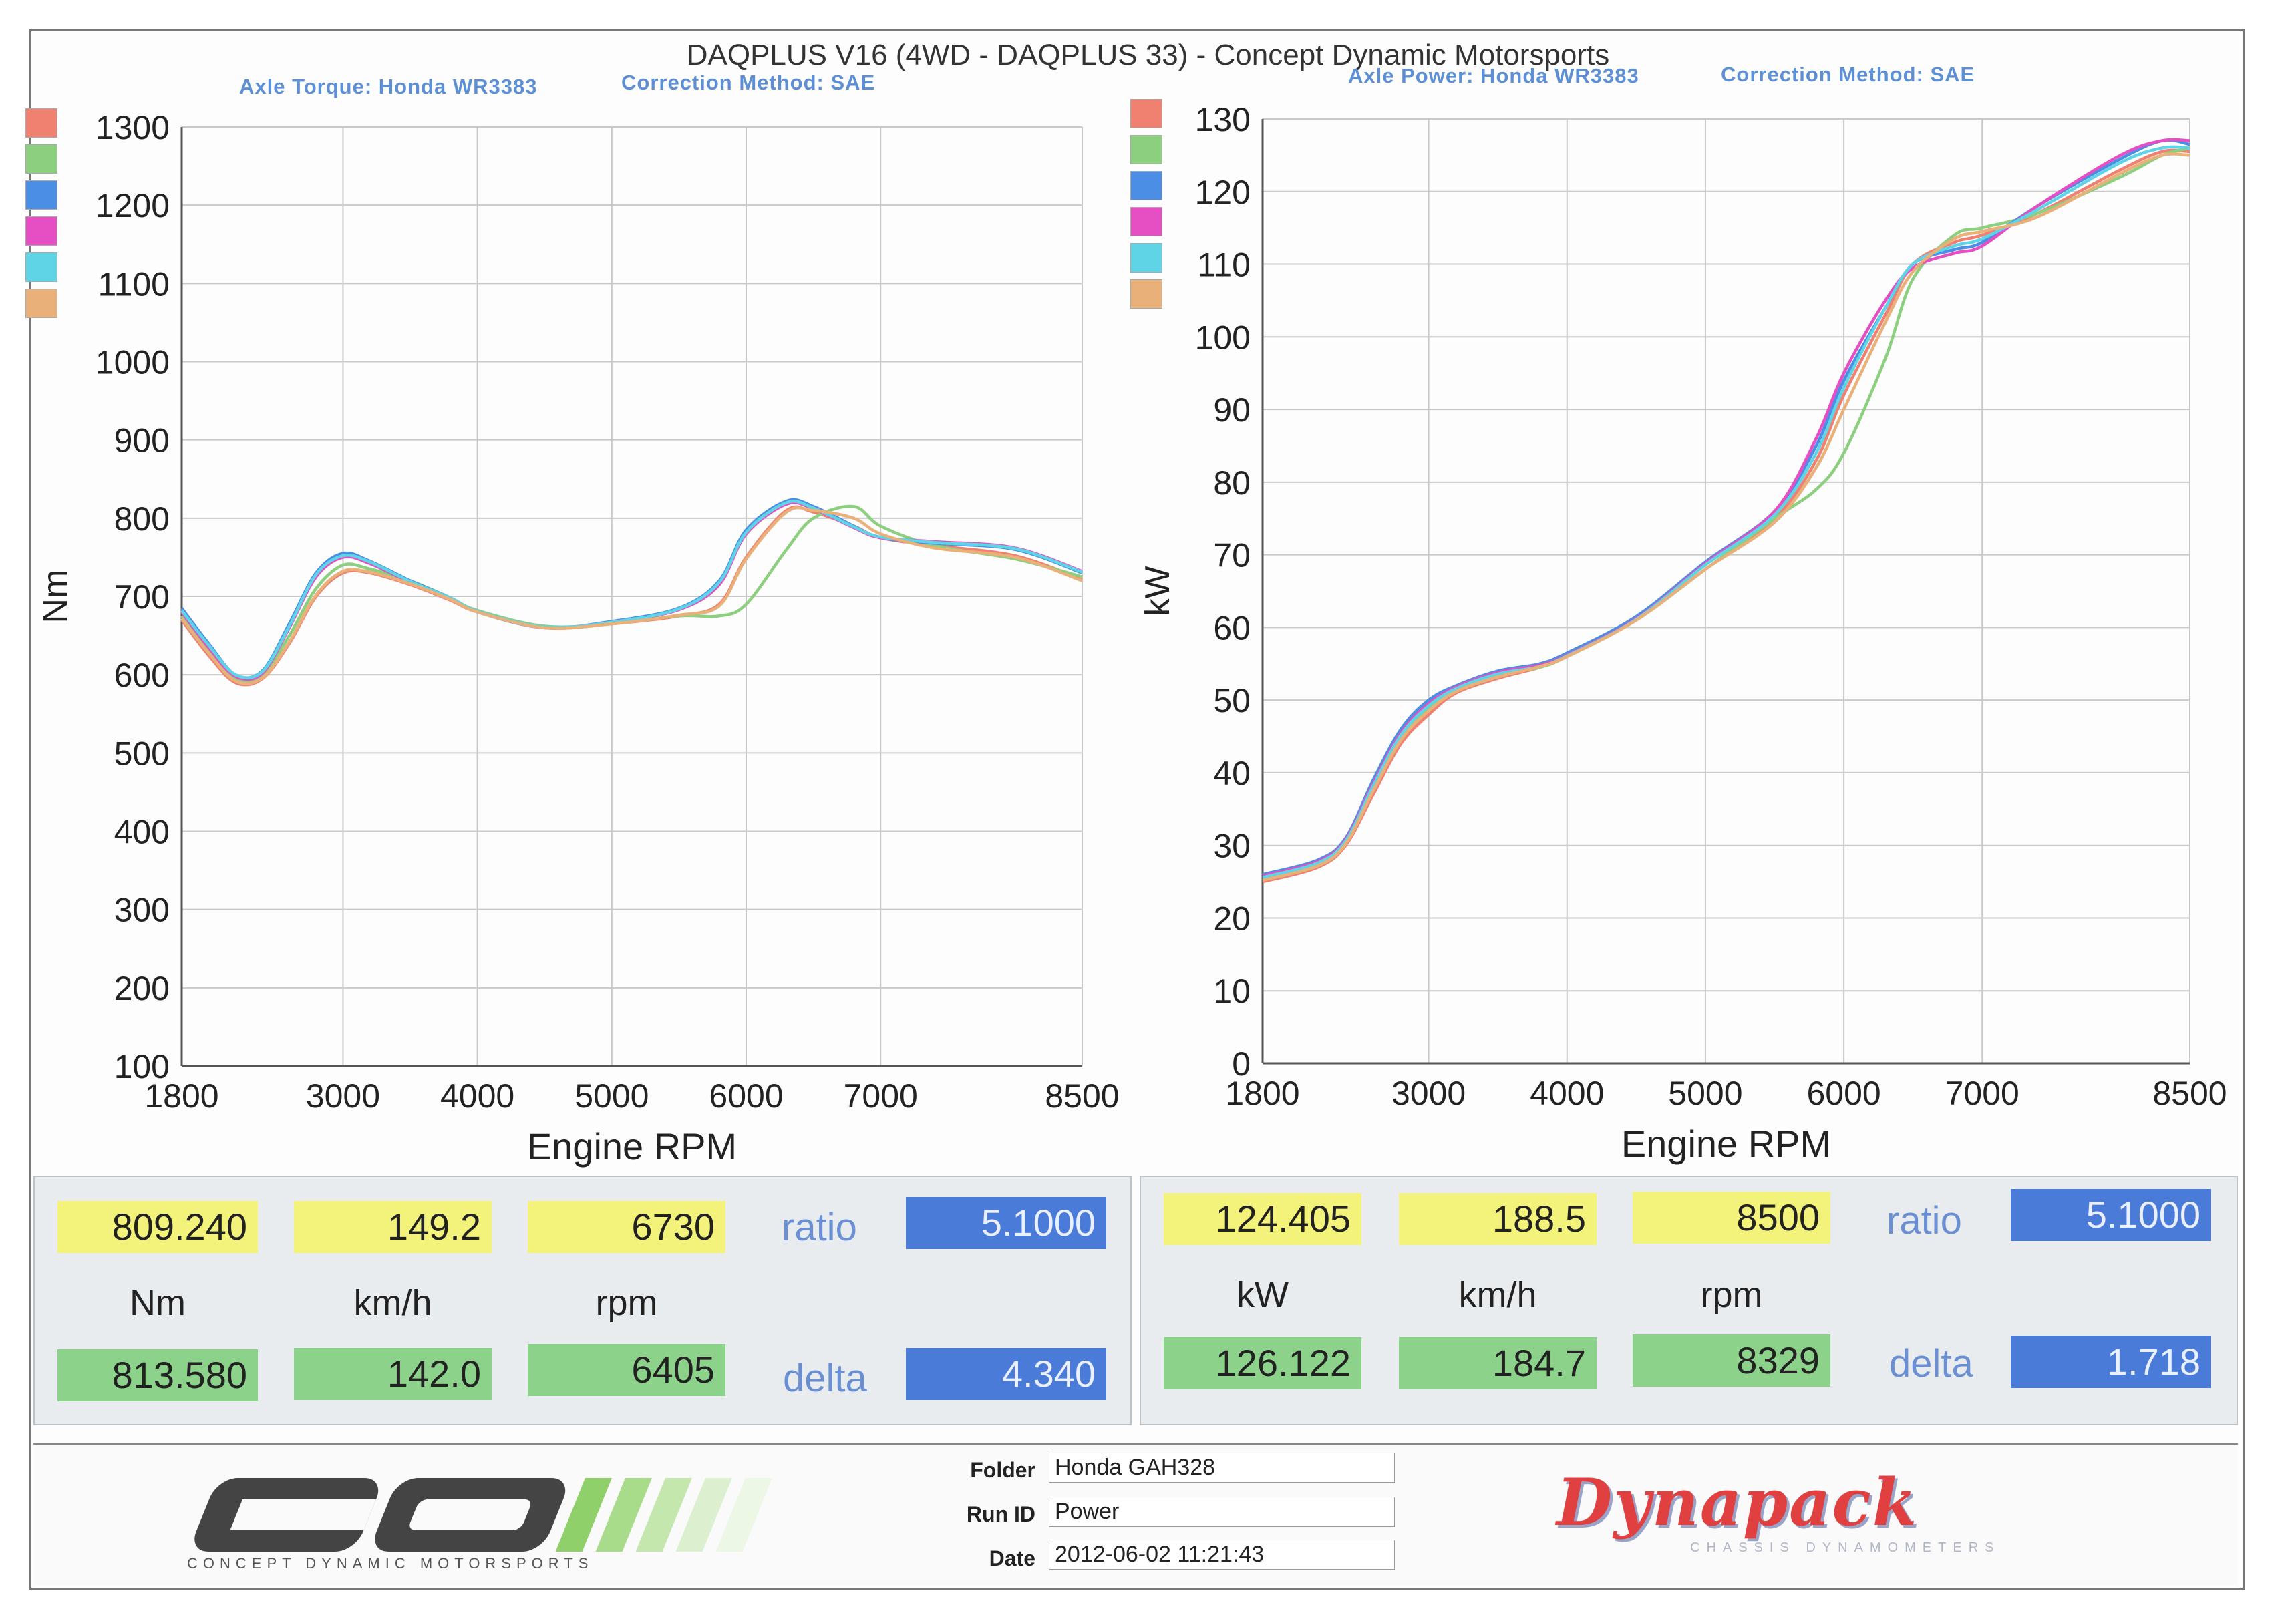 This screenshot has height=1609, width=2296. What do you see at coordinates (1846, 1547) in the screenshot?
I see `dynapack-subtext: CHASSIS DYNAMOMETERS` at bounding box center [1846, 1547].